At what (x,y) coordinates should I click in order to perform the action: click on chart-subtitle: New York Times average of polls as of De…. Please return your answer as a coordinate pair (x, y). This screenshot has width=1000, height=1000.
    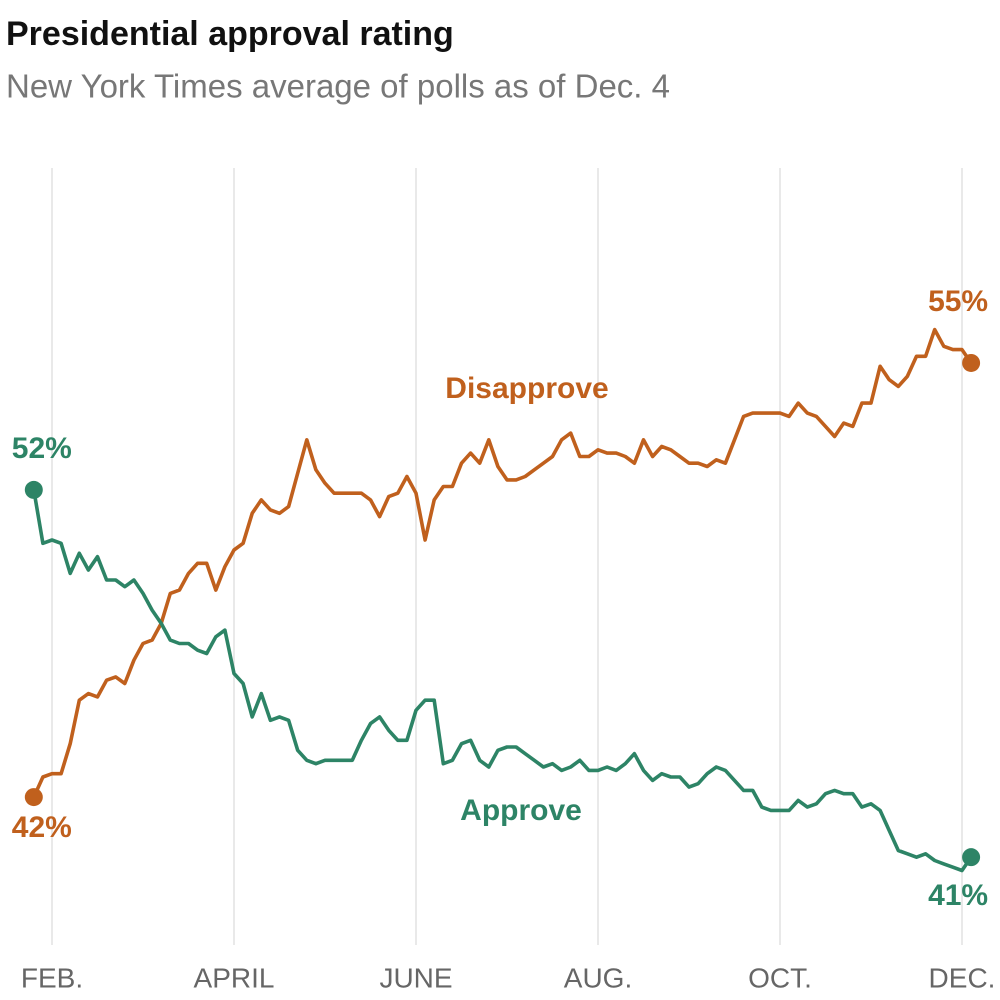
    Looking at the image, I should click on (338, 86).